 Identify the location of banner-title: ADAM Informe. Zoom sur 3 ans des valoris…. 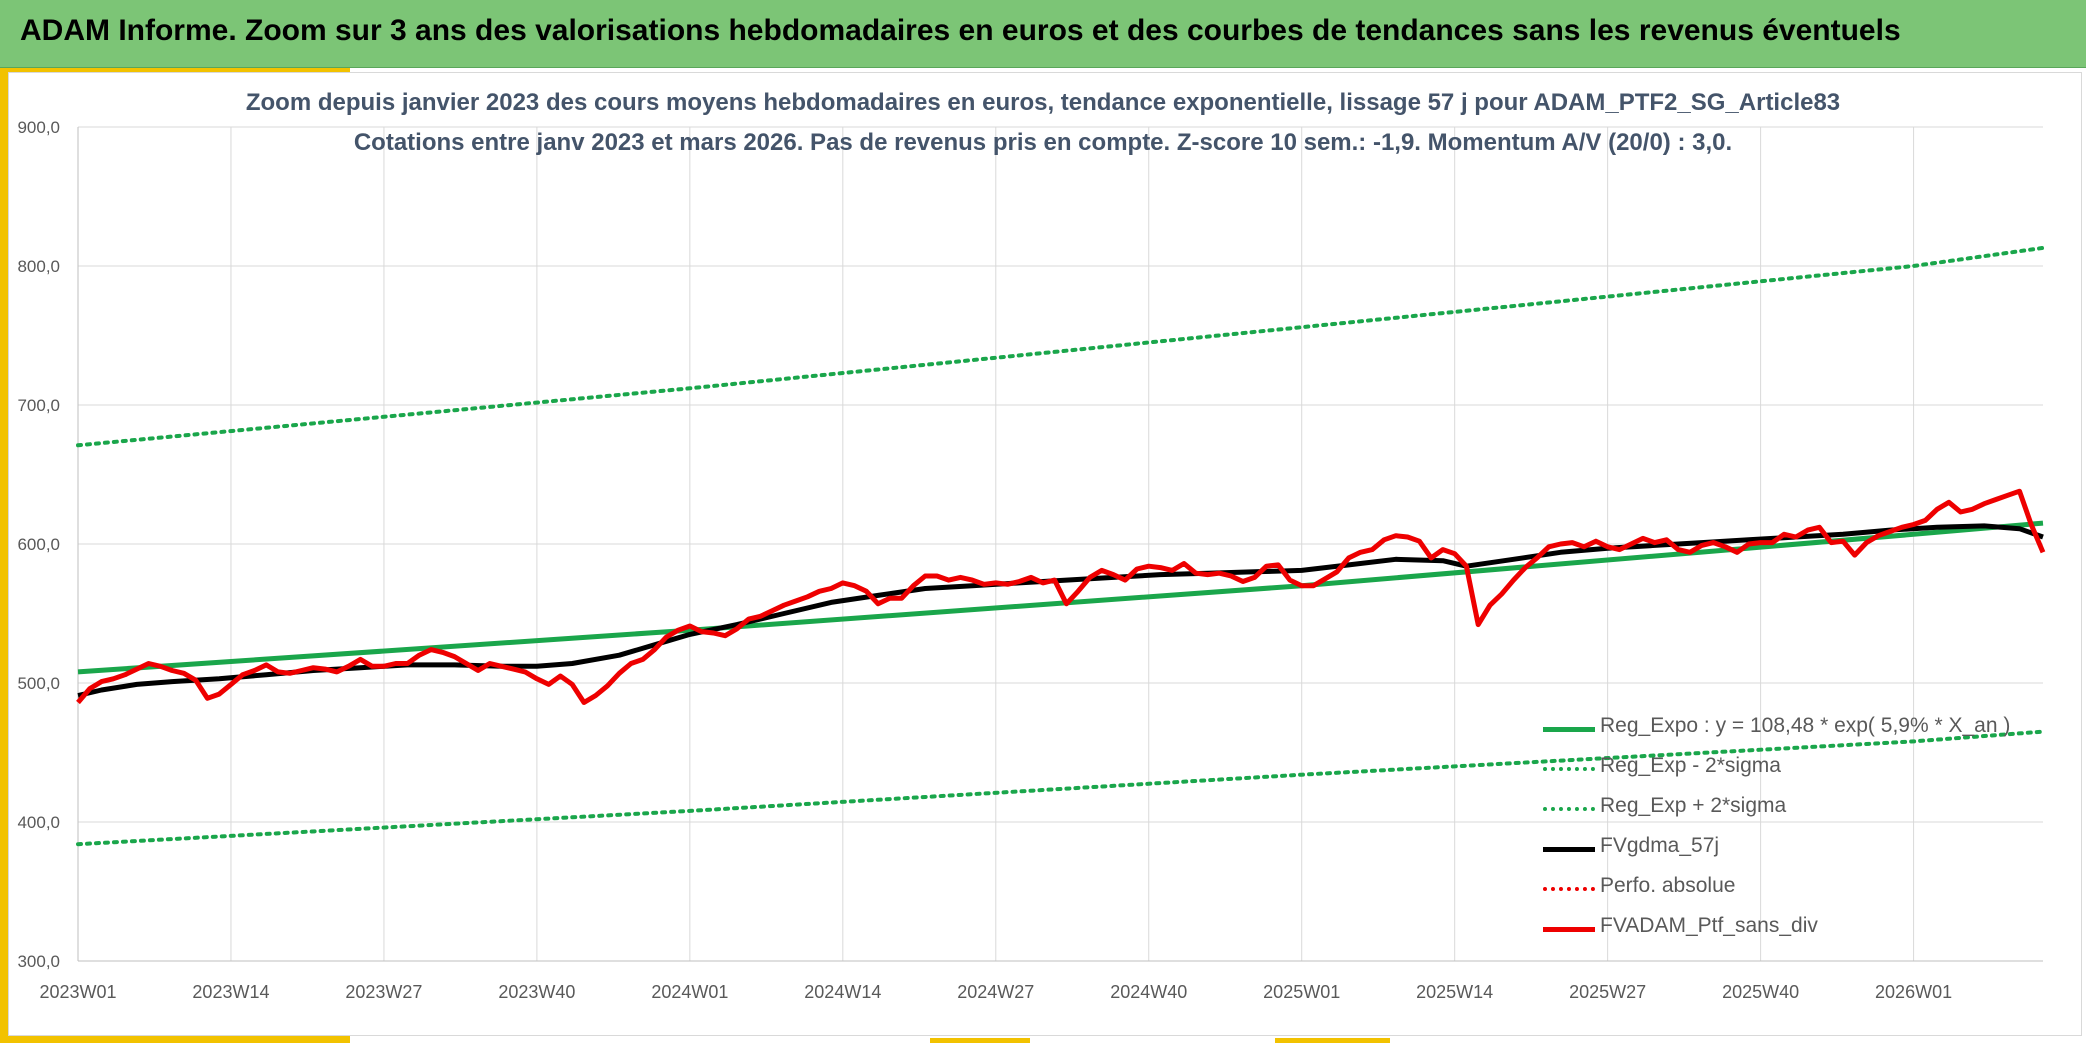
(960, 30).